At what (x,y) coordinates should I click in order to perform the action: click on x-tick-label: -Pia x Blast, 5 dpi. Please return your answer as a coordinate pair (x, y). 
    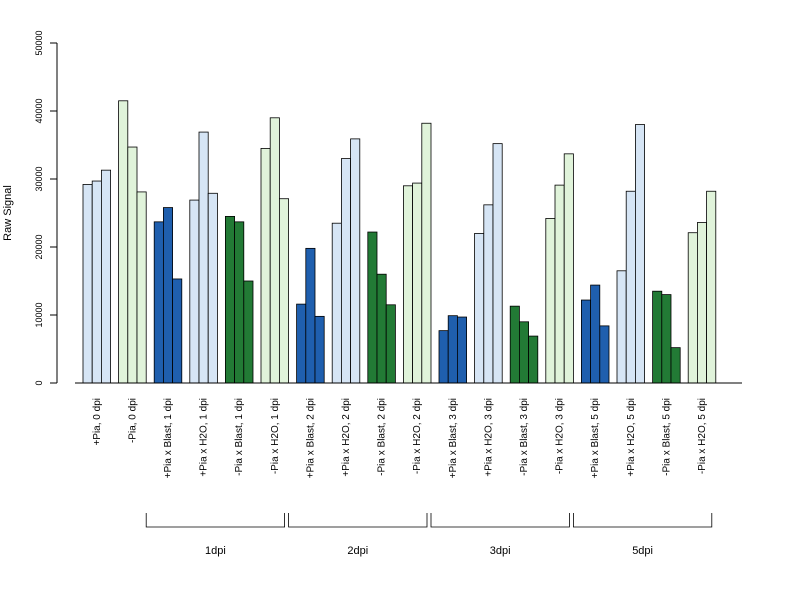
    Looking at the image, I should click on (666, 437).